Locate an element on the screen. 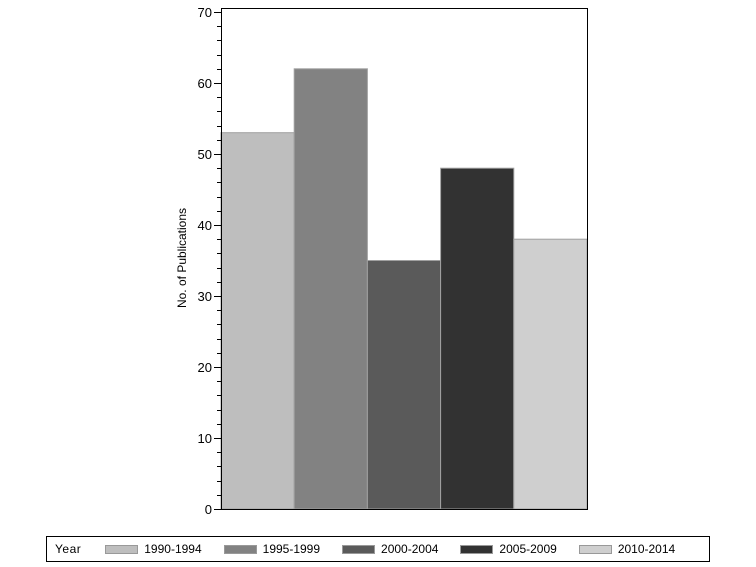 This screenshot has width=756, height=567. bar-2005-2009 is located at coordinates (477, 338).